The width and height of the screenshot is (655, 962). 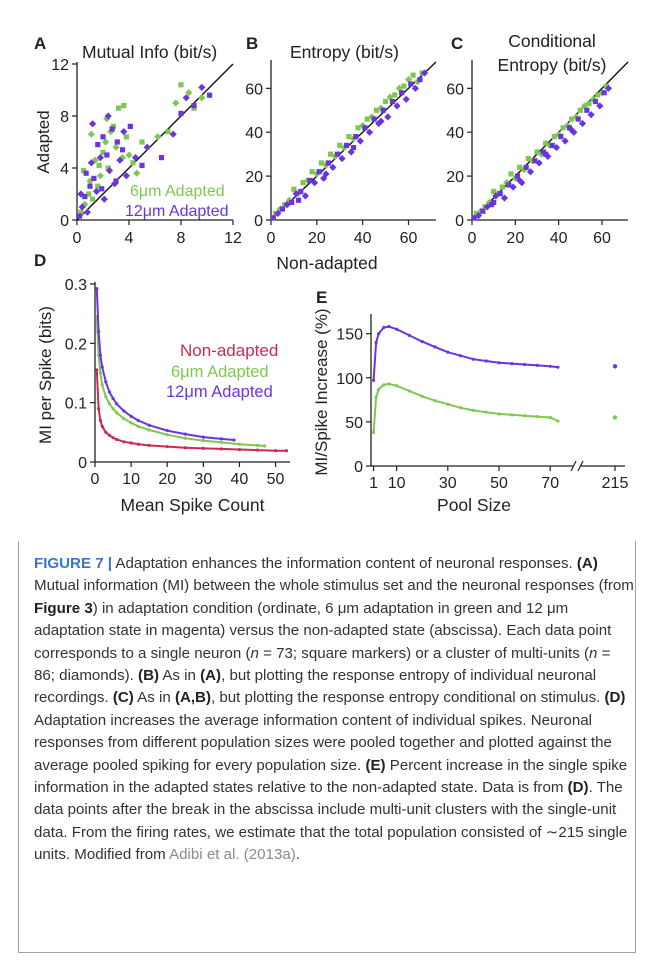 What do you see at coordinates (180, 676) in the screenshot?
I see `caption-text: As in` at bounding box center [180, 676].